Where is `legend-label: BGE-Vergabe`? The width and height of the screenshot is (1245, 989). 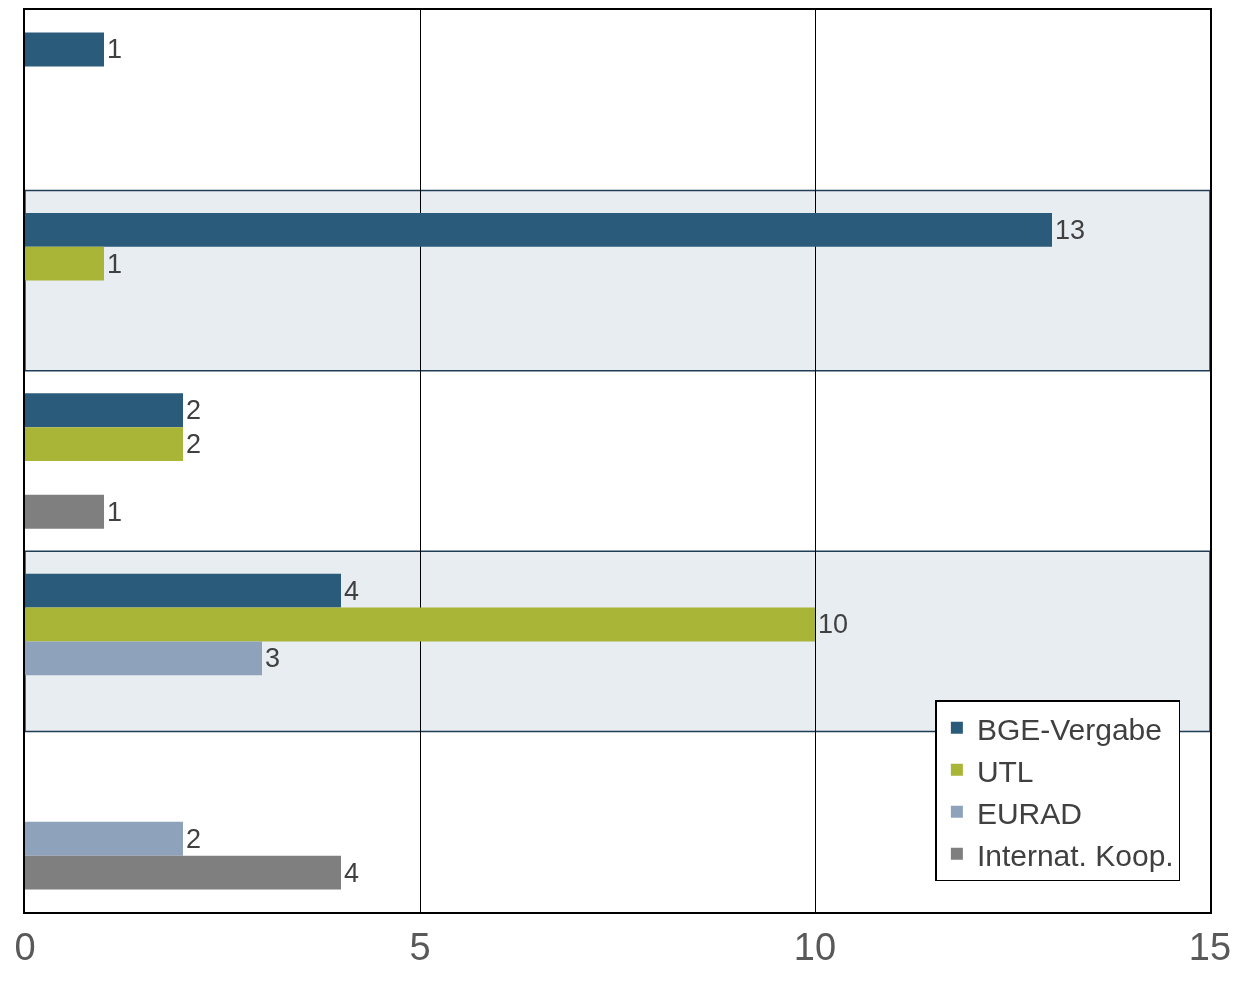
legend-label: BGE-Vergabe is located at coordinates (1069, 729).